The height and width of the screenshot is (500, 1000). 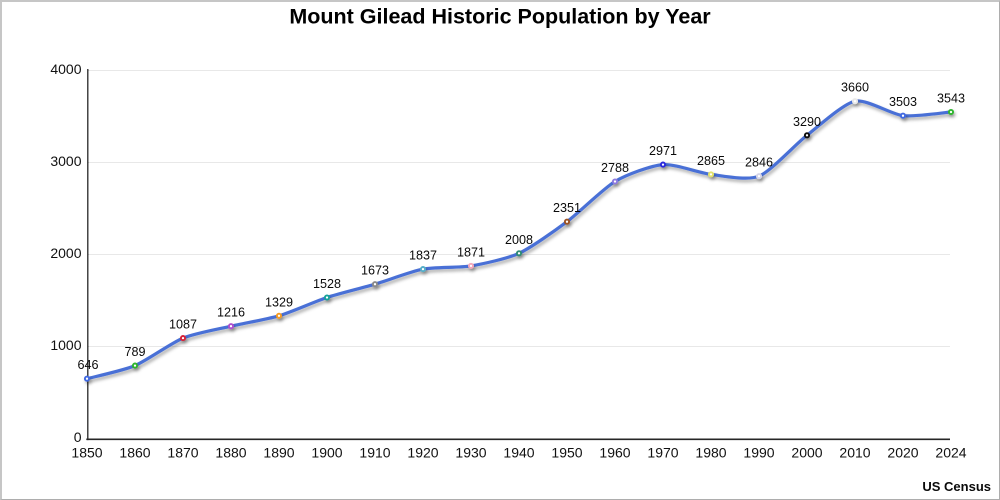 What do you see at coordinates (326, 453) in the screenshot?
I see `svg-text: 1900` at bounding box center [326, 453].